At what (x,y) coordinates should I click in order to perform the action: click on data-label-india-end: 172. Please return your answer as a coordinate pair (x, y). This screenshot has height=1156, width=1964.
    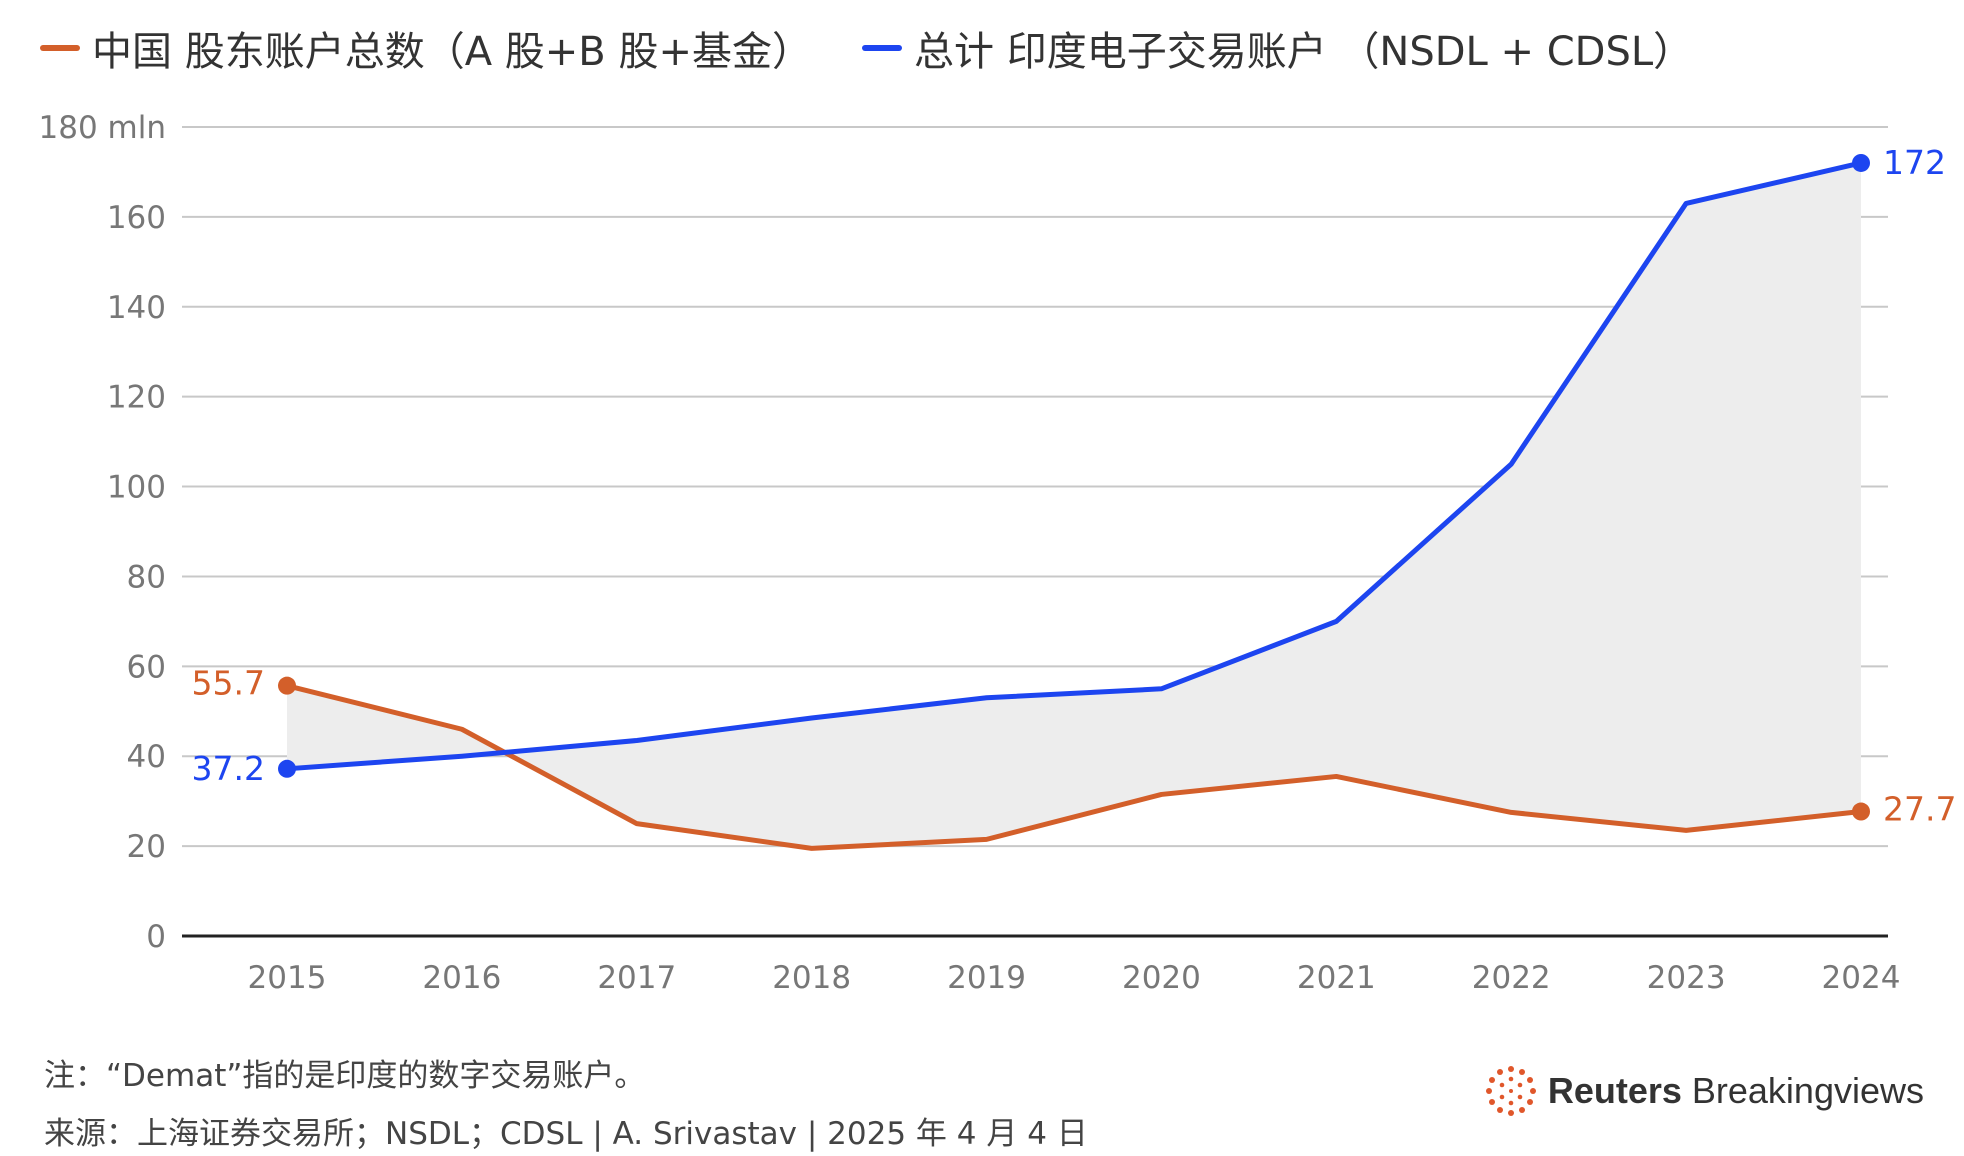
    Looking at the image, I should click on (1914, 162).